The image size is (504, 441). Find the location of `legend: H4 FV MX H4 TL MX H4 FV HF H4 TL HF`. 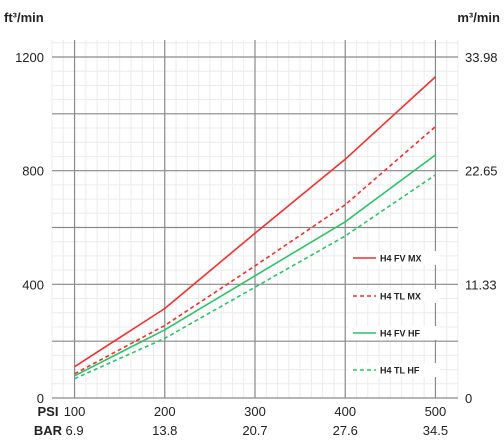

legend: H4 FV MX H4 TL MX H4 FV HF H4 TL HF is located at coordinates (394, 314).